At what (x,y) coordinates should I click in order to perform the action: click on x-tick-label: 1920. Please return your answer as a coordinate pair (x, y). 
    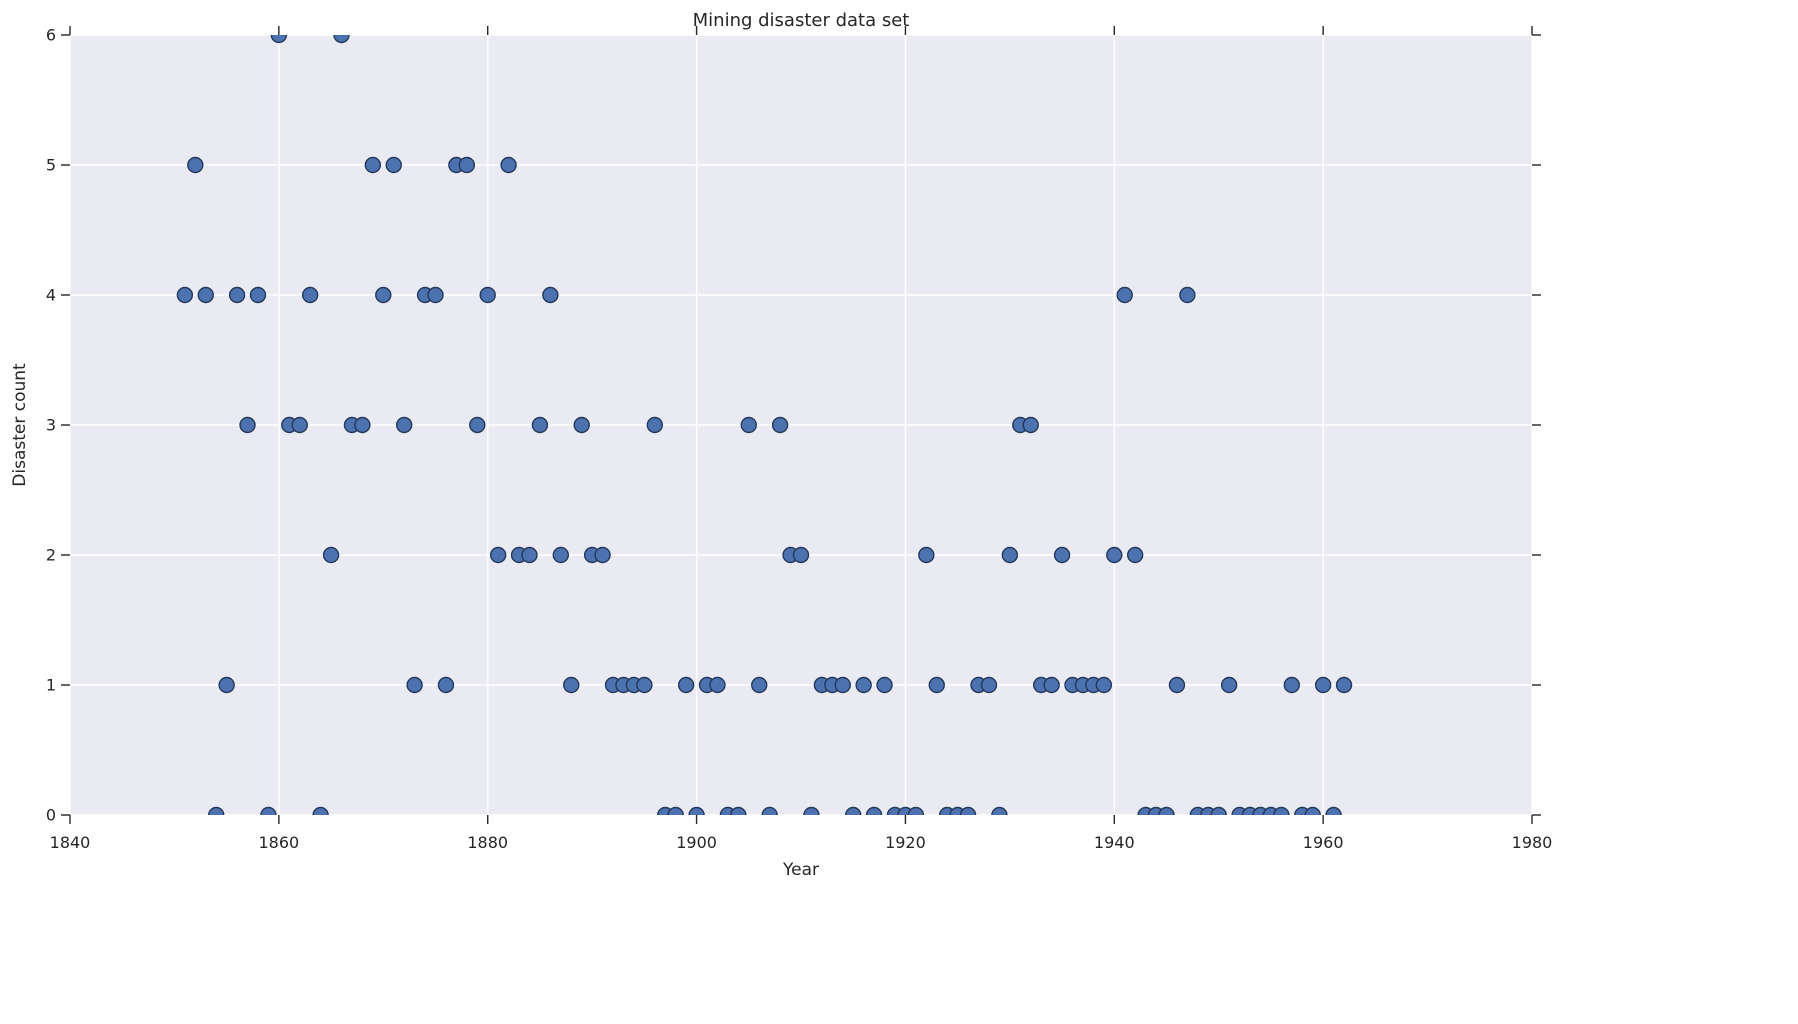
    Looking at the image, I should click on (905, 842).